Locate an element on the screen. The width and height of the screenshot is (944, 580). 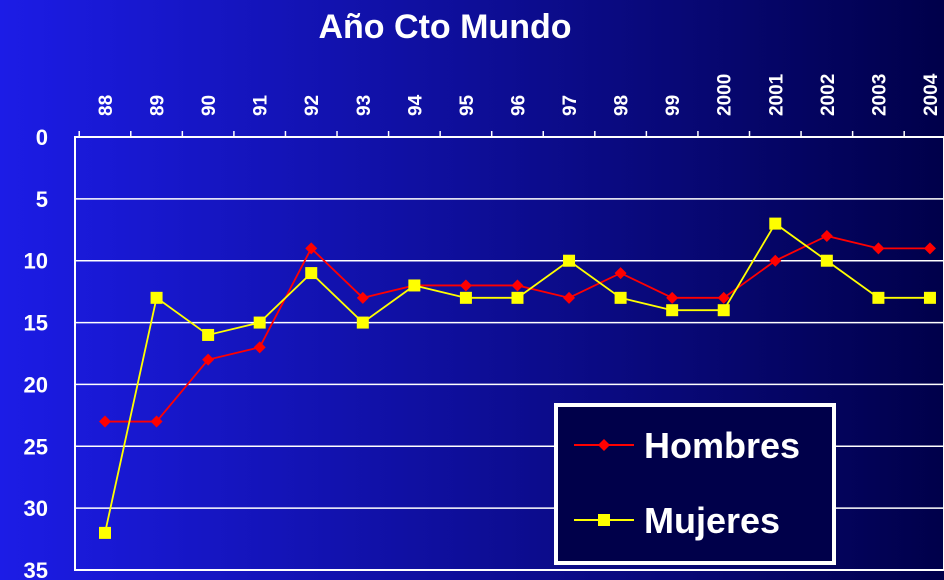
x-tick-label: 97 is located at coordinates (570, 105).